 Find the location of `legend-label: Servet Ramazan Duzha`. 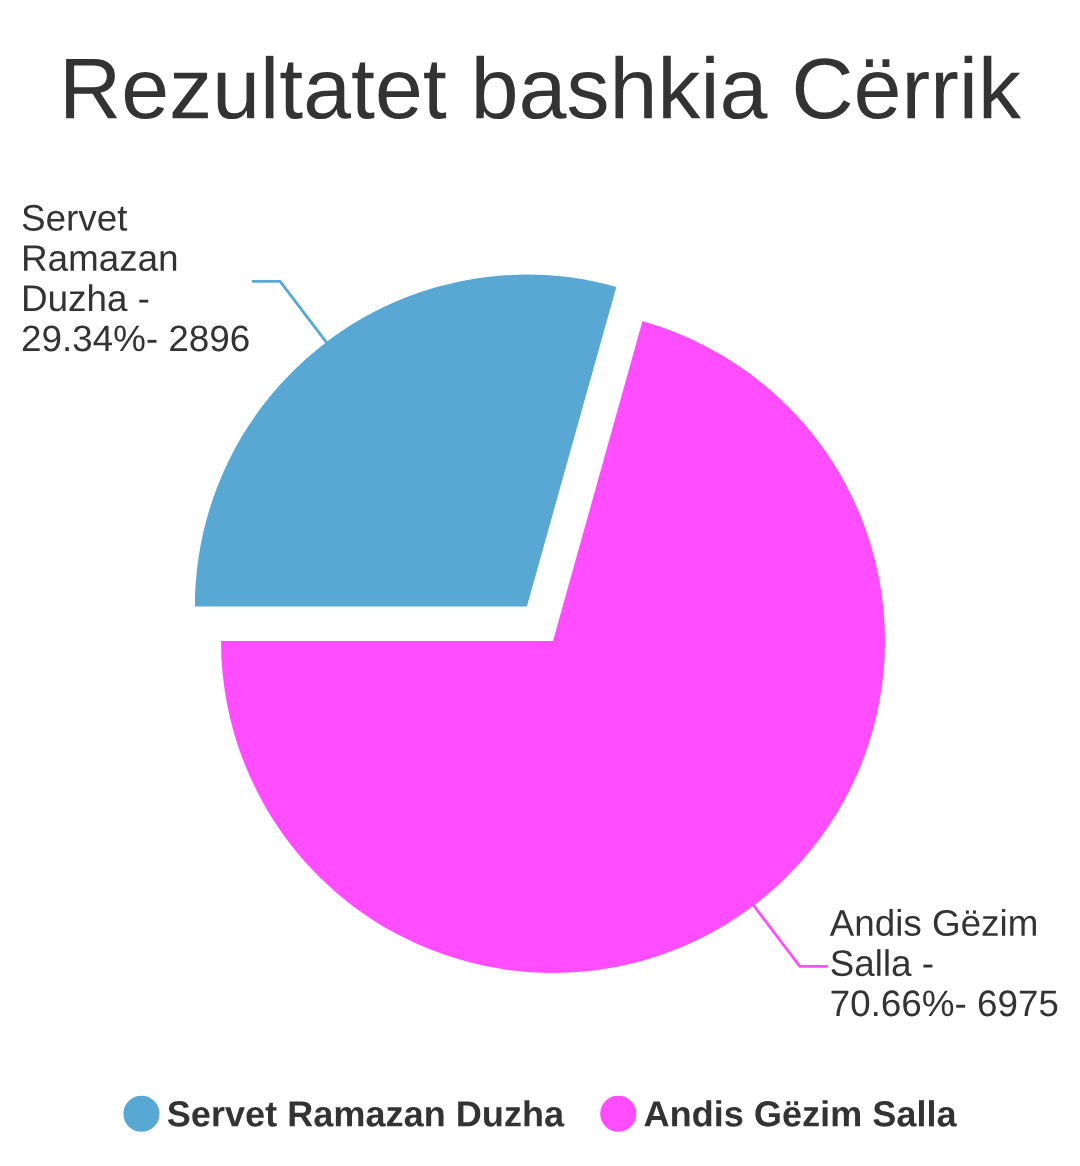

legend-label: Servet Ramazan Duzha is located at coordinates (366, 1113).